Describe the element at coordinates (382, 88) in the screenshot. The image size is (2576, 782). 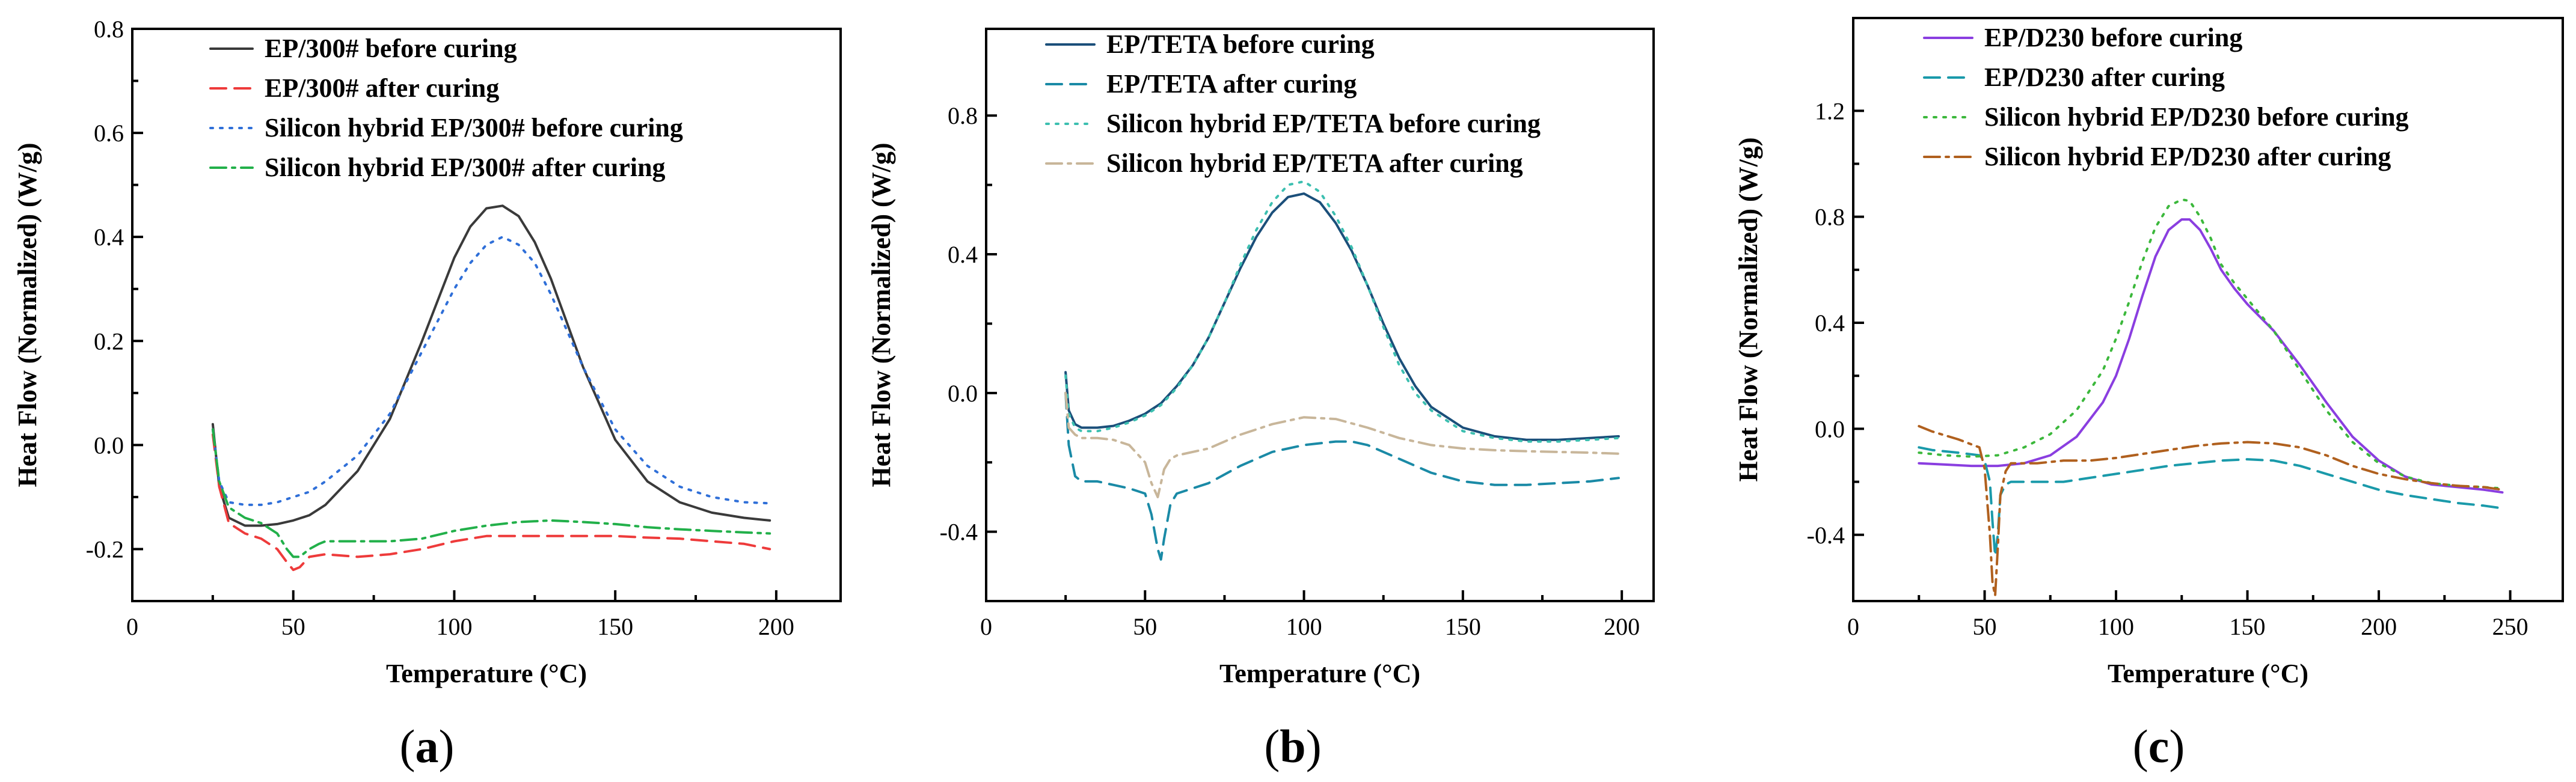
I see `legend-entry: EP/300# after curing` at that location.